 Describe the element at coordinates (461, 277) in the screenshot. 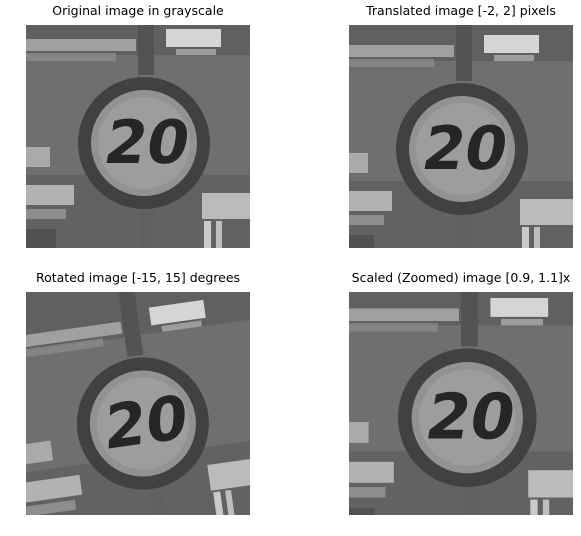

I see `panel-title-scaled: Scaled (Zoomed) image [0.9, 1.1]x` at that location.